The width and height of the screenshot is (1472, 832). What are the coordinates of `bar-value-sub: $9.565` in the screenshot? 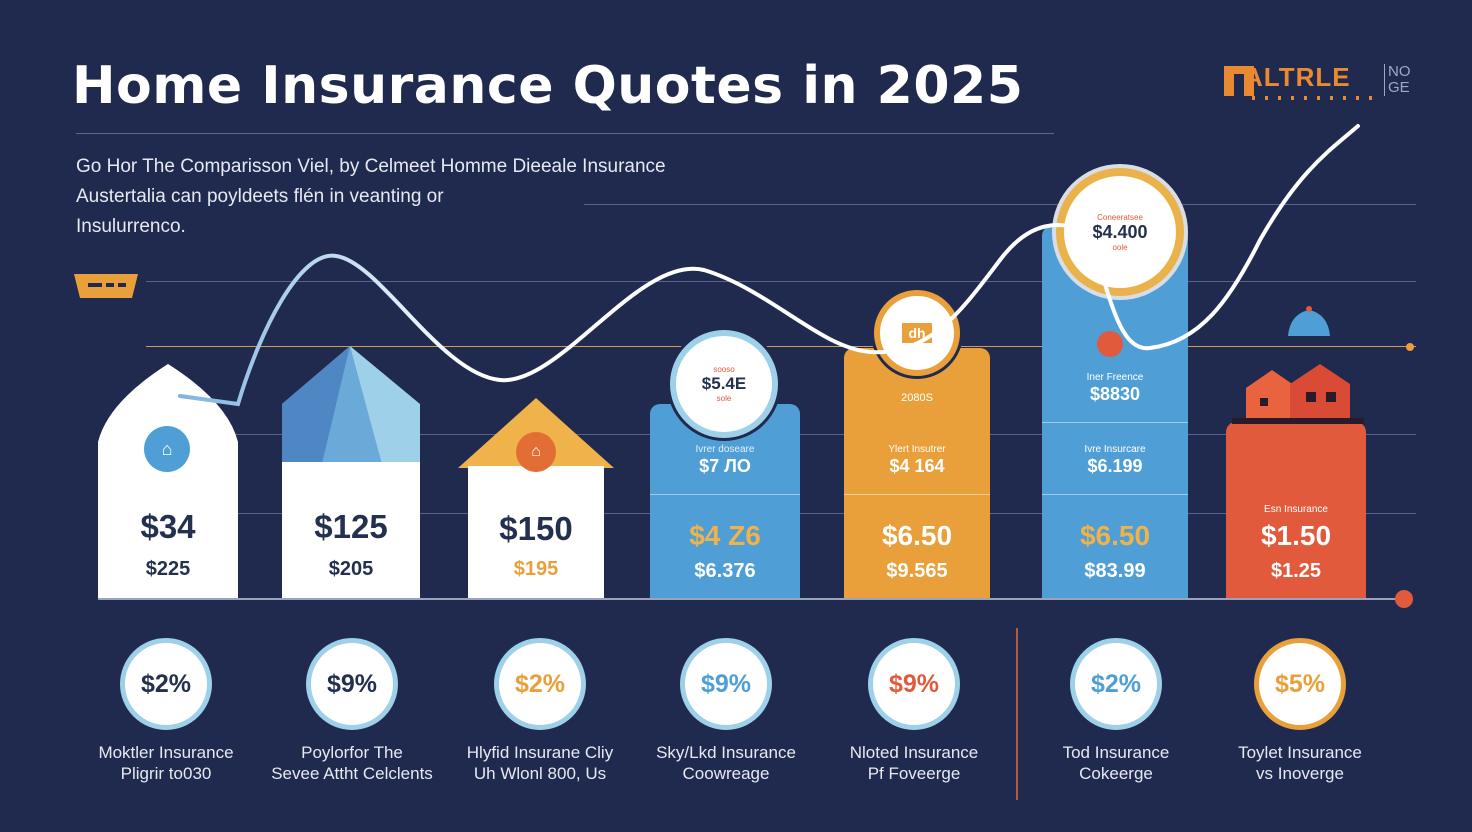 It's located at (917, 571).